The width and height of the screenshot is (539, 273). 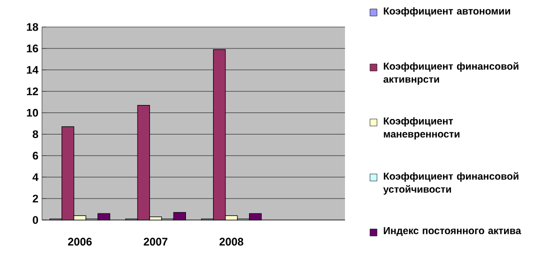 What do you see at coordinates (35, 198) in the screenshot?
I see `y-tick-label: 2` at bounding box center [35, 198].